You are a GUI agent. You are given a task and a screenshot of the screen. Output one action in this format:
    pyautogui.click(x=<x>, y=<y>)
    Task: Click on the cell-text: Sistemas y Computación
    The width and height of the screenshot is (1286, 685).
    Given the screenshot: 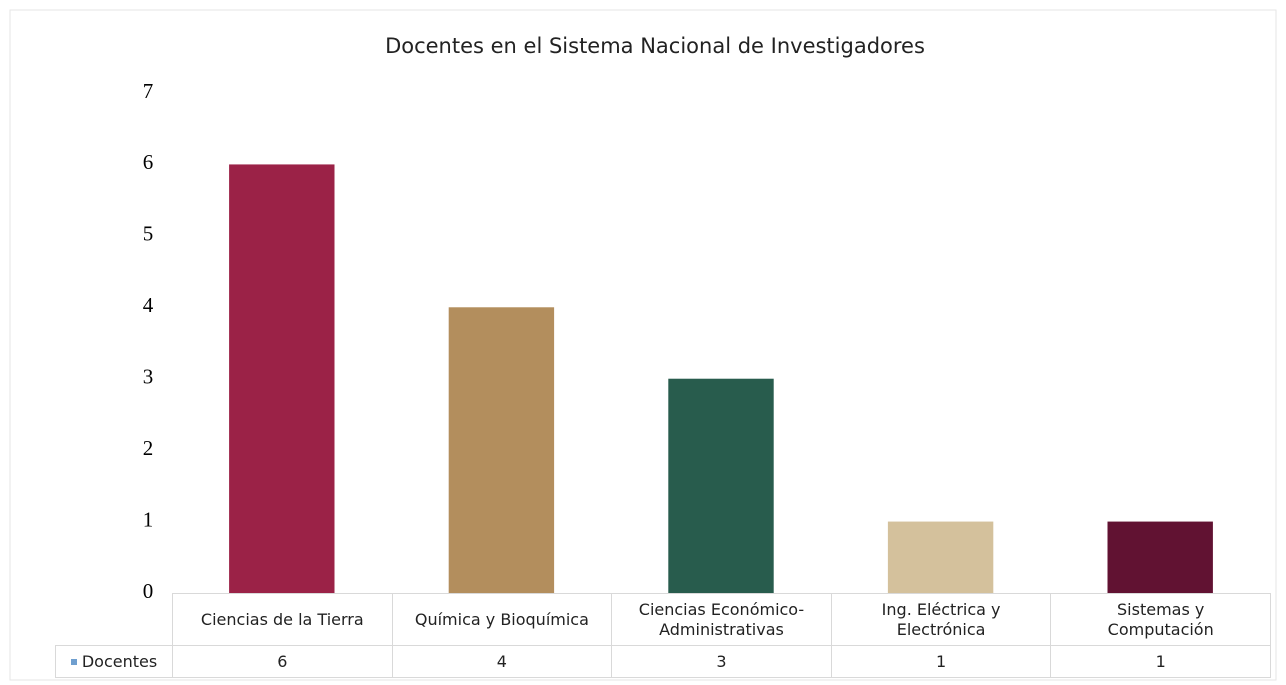 What is the action you would take?
    pyautogui.click(x=1160, y=619)
    